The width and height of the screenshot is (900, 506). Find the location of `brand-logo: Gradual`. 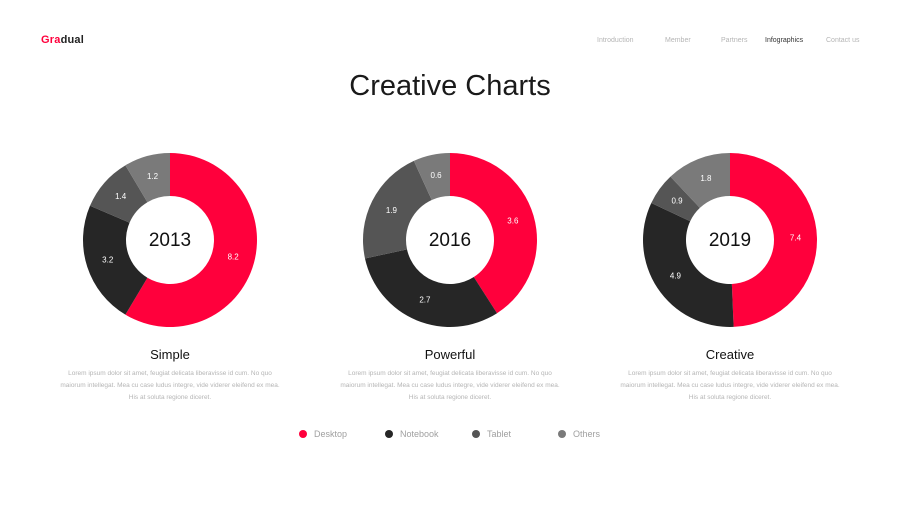

brand-logo: Gradual is located at coordinates (62, 40).